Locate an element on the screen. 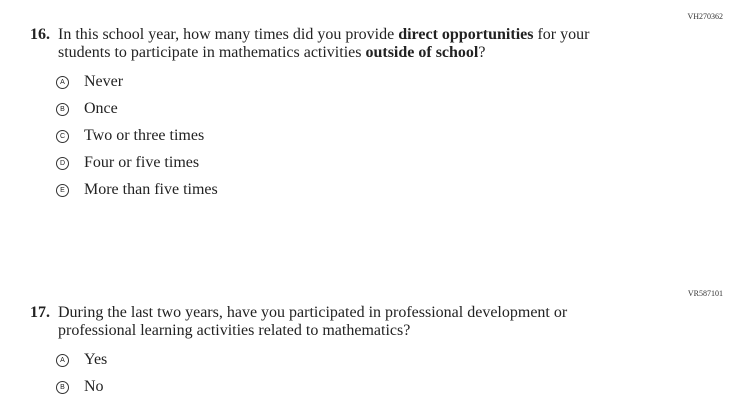 This screenshot has height=406, width=751. radio-bubble-icon: C is located at coordinates (62, 136).